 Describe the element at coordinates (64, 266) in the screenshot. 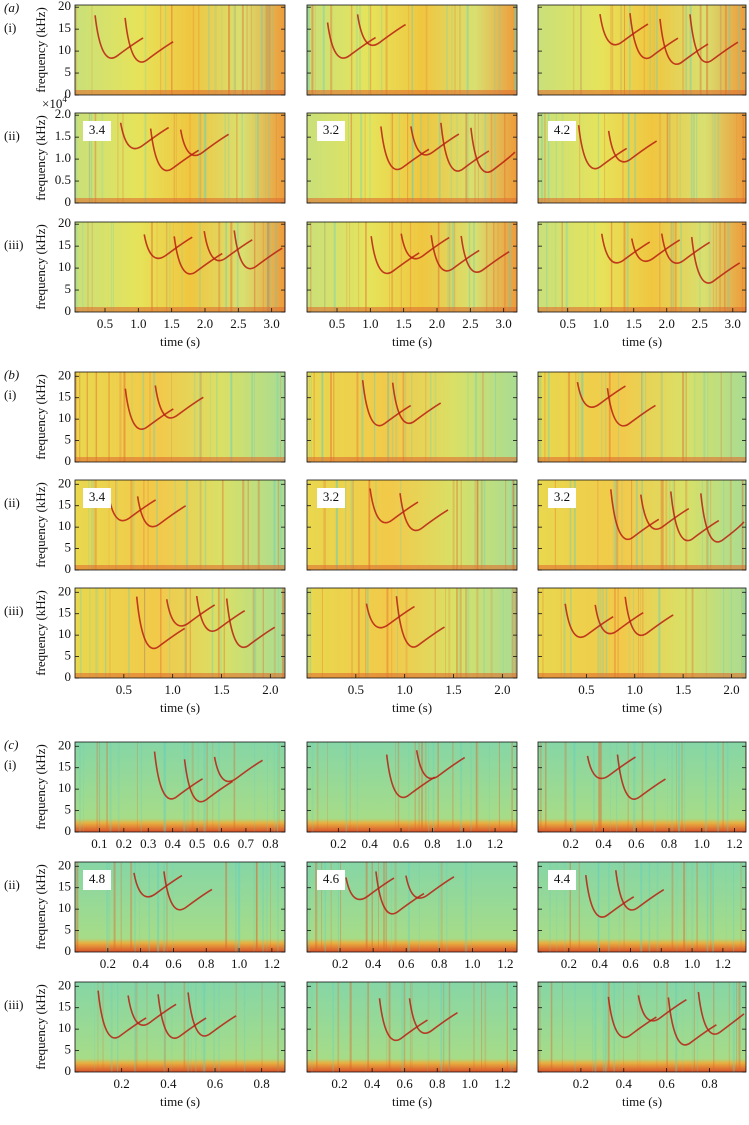

I see `y-tick-label: 10` at that location.